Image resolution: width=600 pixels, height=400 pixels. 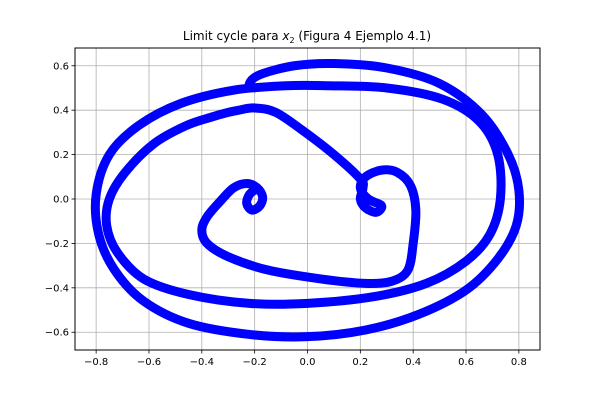 What do you see at coordinates (255, 362) in the screenshot?
I see `x-tick-label: −0.2` at bounding box center [255, 362].